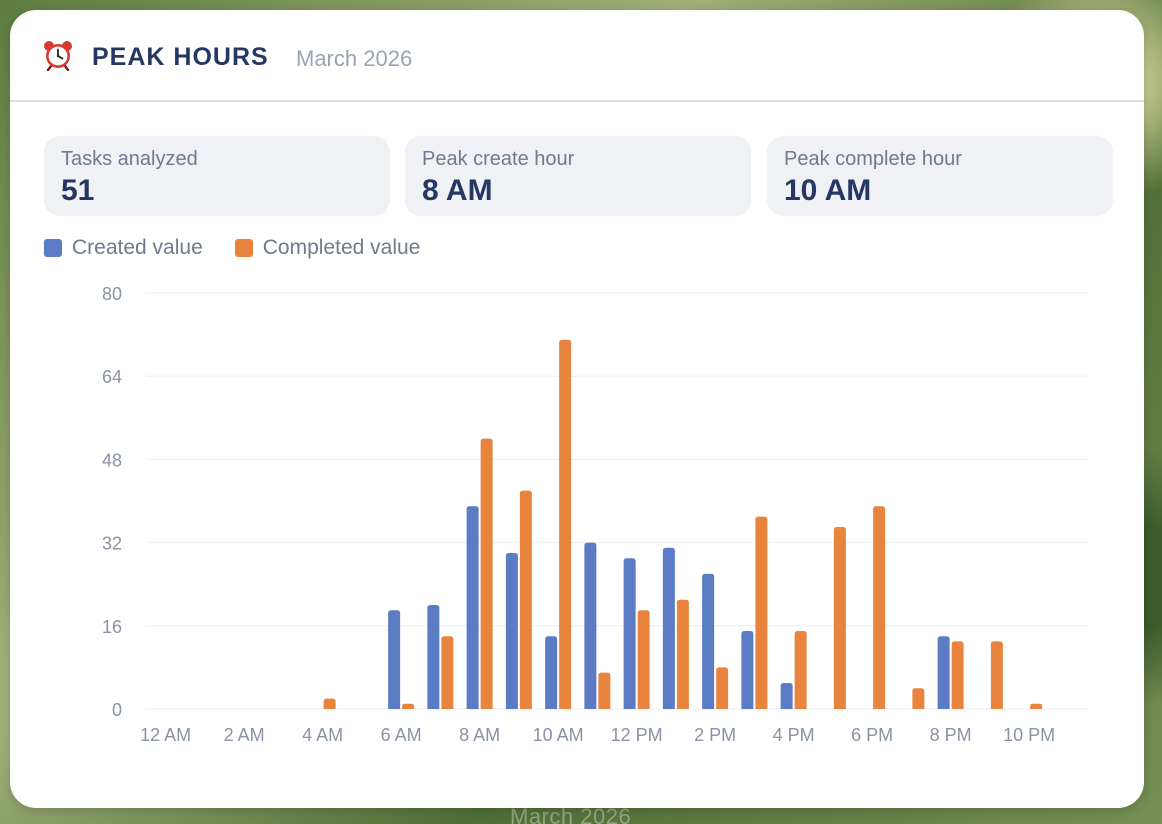 The image size is (1162, 824). What do you see at coordinates (1036, 706) in the screenshot?
I see `bar-completed-10-pm` at bounding box center [1036, 706].